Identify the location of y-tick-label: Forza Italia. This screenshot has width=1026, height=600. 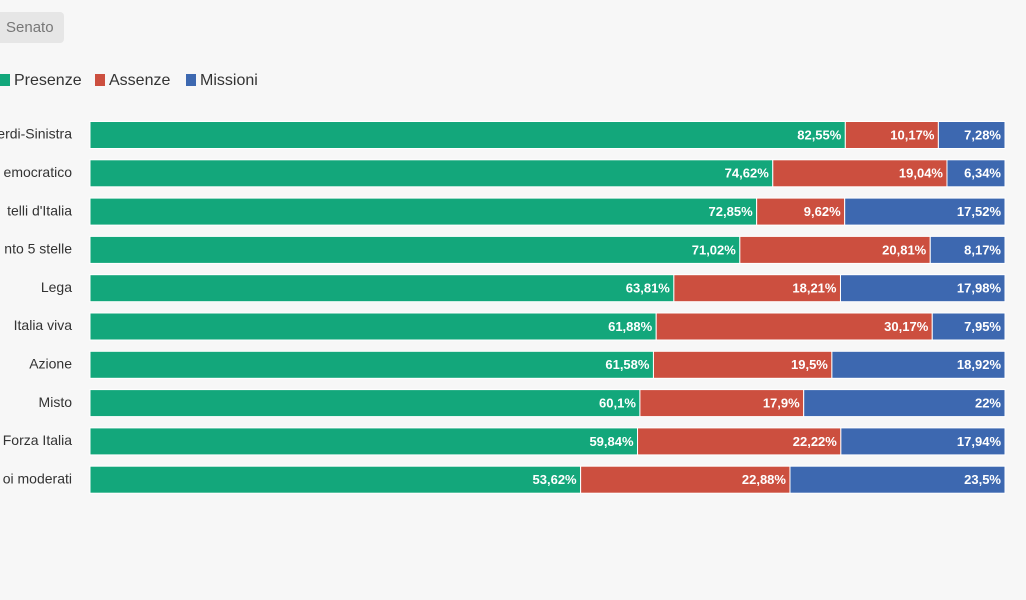
(37, 440).